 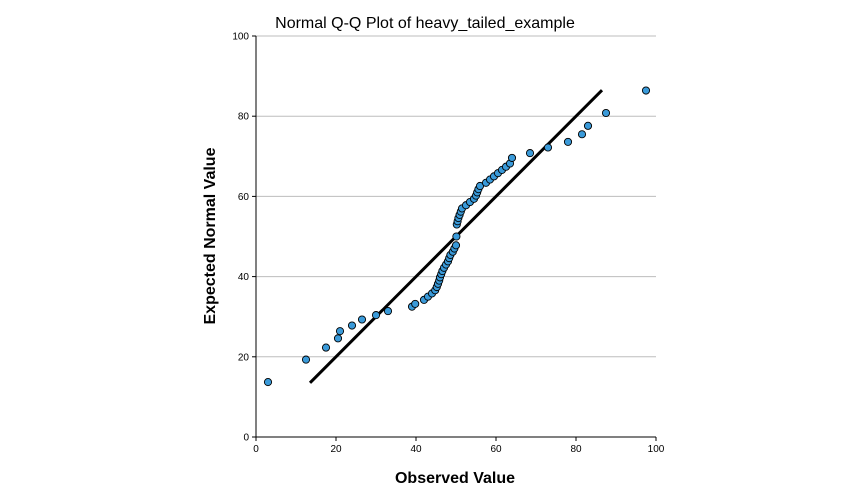 I want to click on x-tick-label: 40, so click(x=416, y=449).